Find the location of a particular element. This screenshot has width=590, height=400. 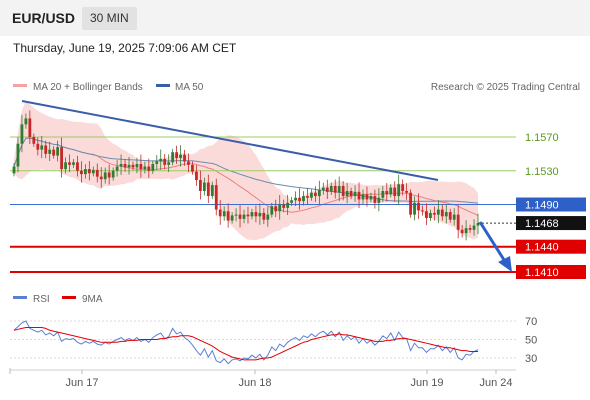

rsi-ma-legend-label: 9MA is located at coordinates (92, 299).